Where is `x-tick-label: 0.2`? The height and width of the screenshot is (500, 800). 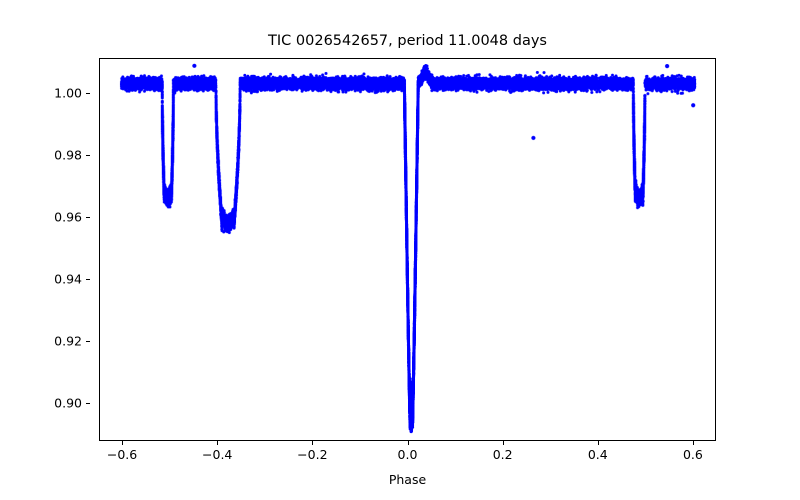
x-tick-label: 0.2 is located at coordinates (502, 454).